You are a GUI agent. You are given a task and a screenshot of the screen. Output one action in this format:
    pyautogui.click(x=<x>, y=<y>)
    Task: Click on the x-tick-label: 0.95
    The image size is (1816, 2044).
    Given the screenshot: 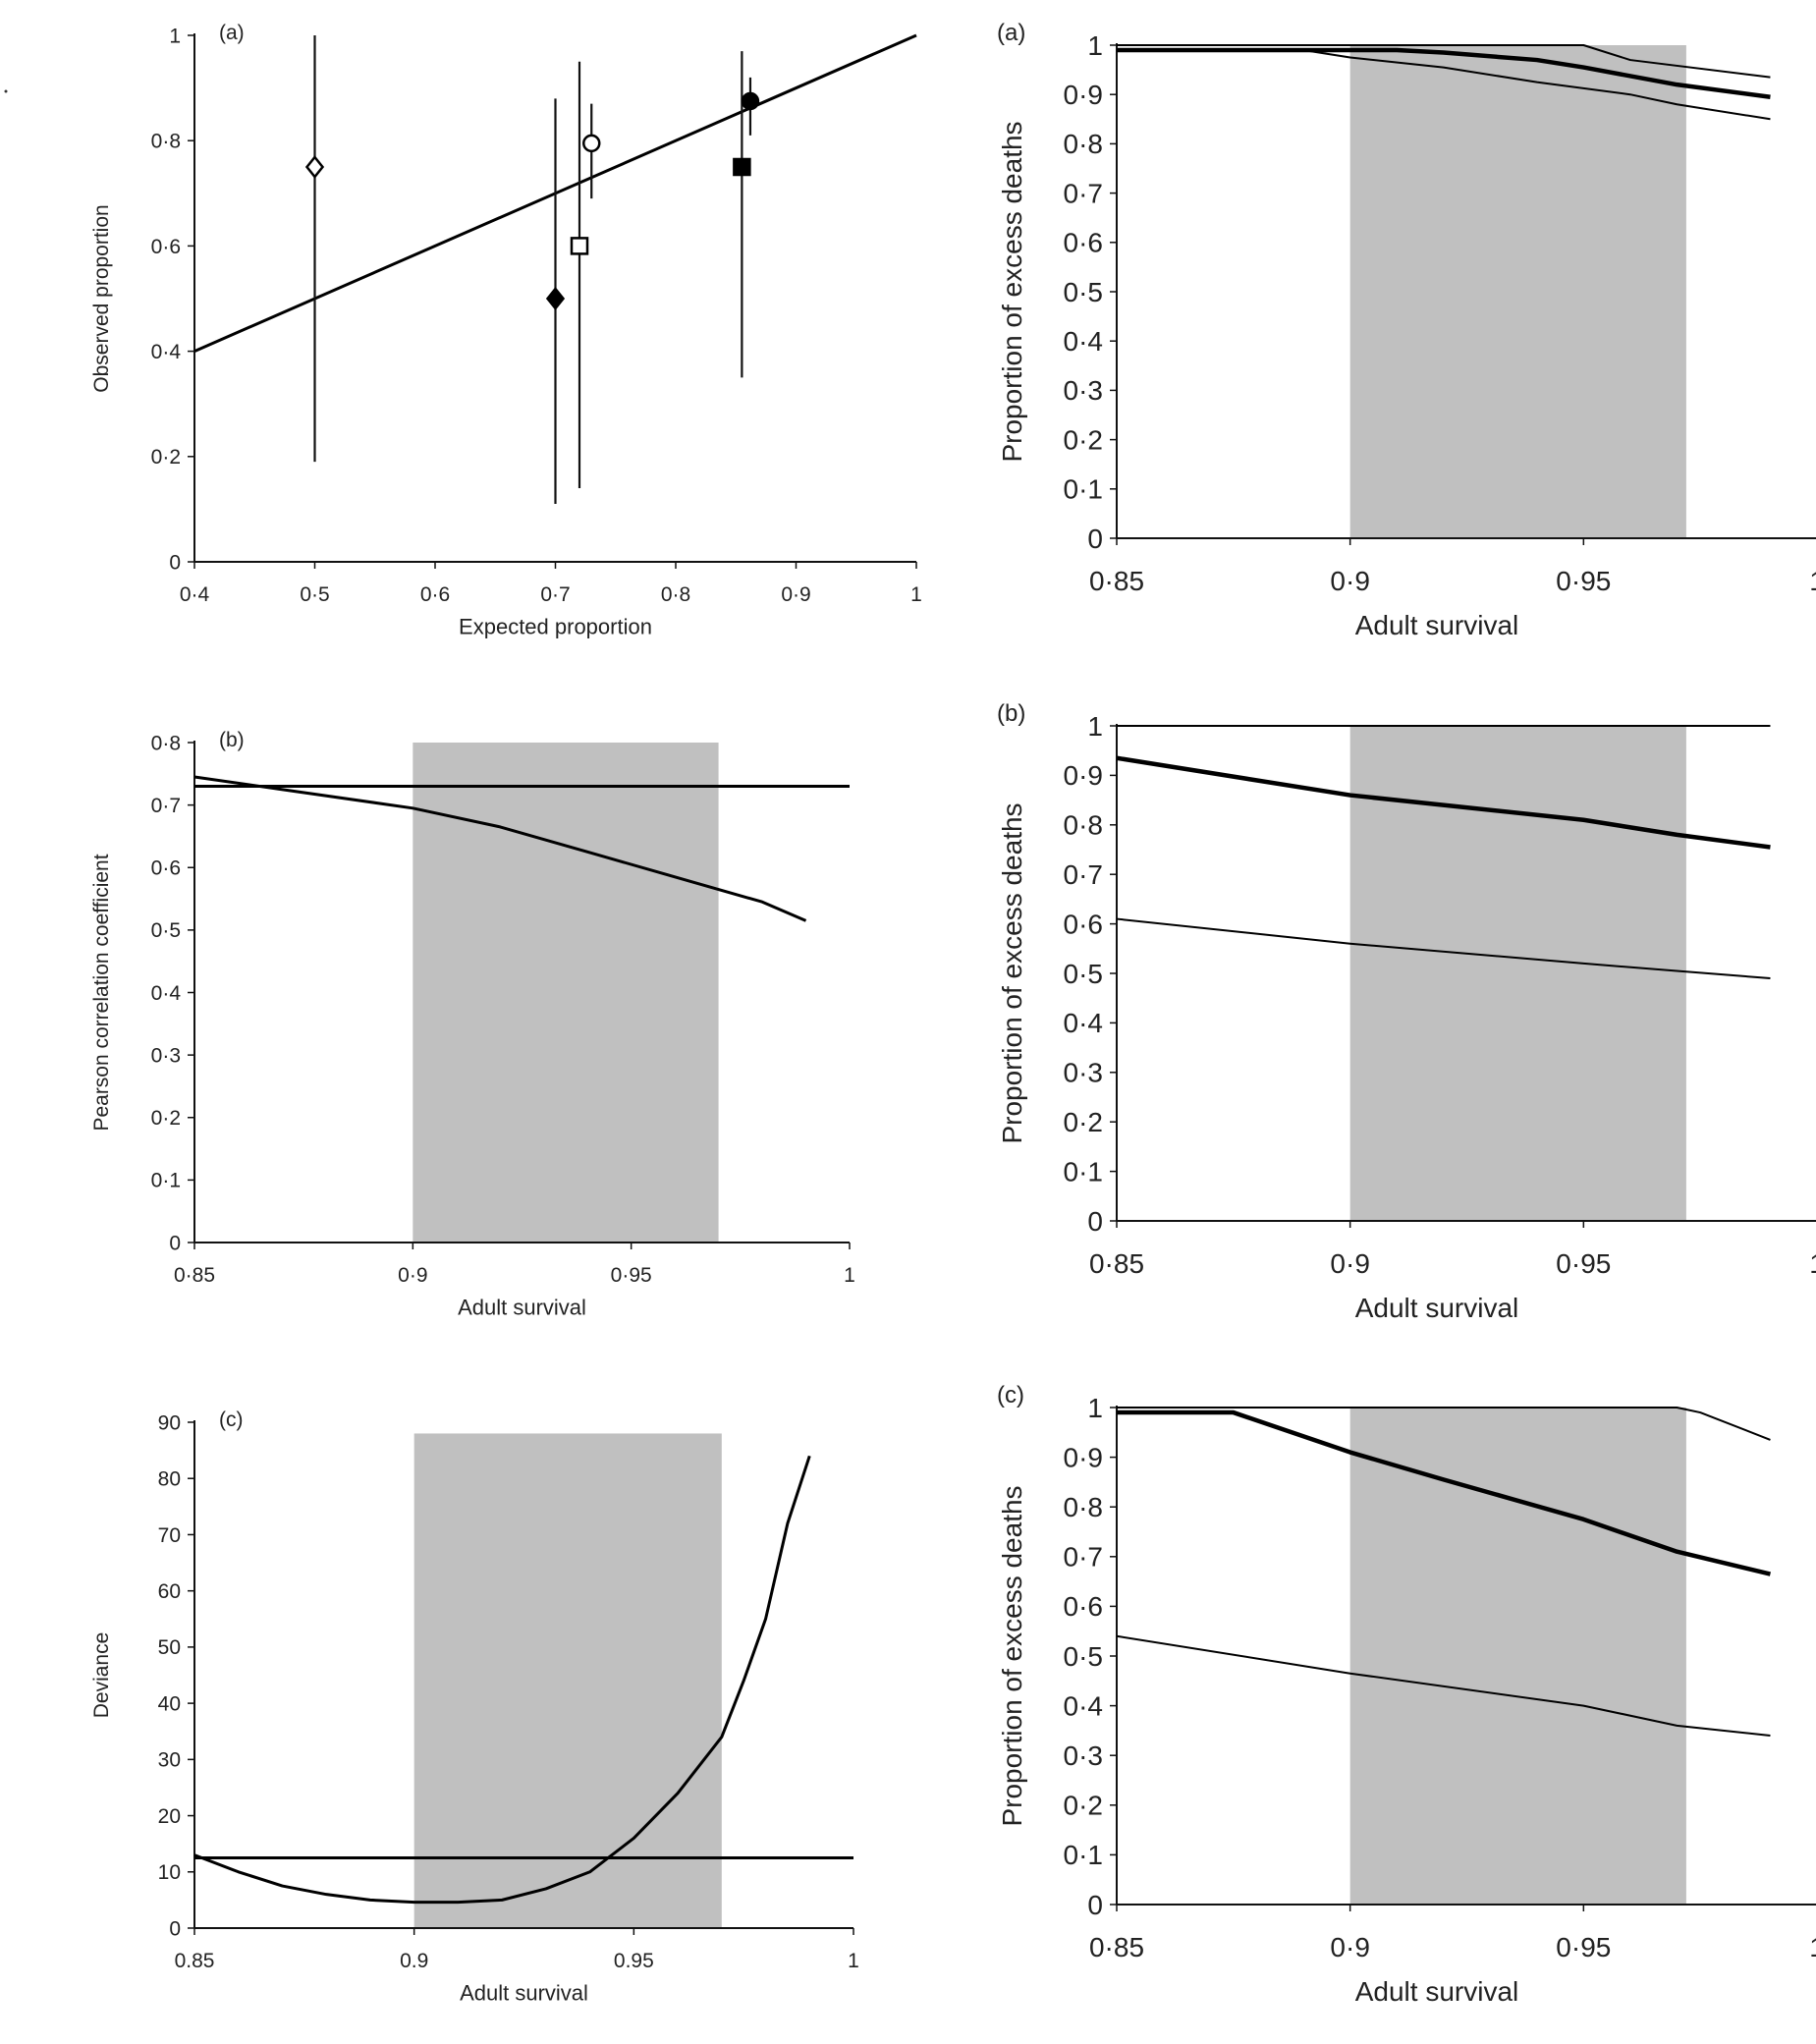 What is the action you would take?
    pyautogui.click(x=634, y=1961)
    